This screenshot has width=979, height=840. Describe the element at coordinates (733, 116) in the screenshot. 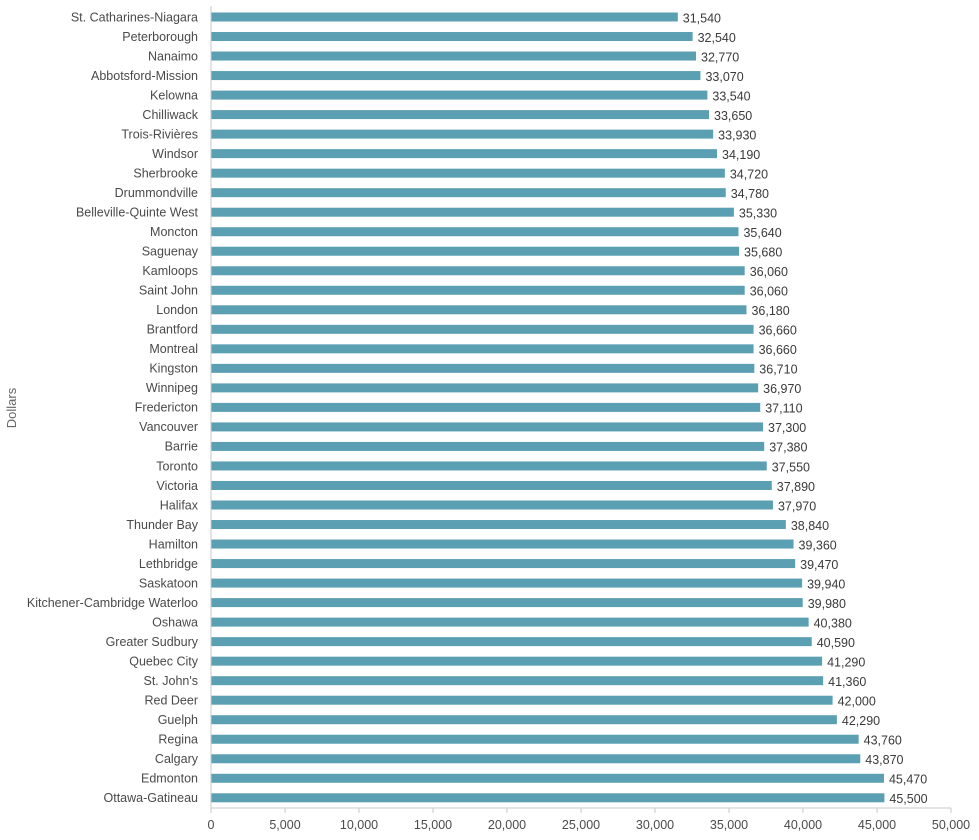

I see `value-label: 33,650` at that location.